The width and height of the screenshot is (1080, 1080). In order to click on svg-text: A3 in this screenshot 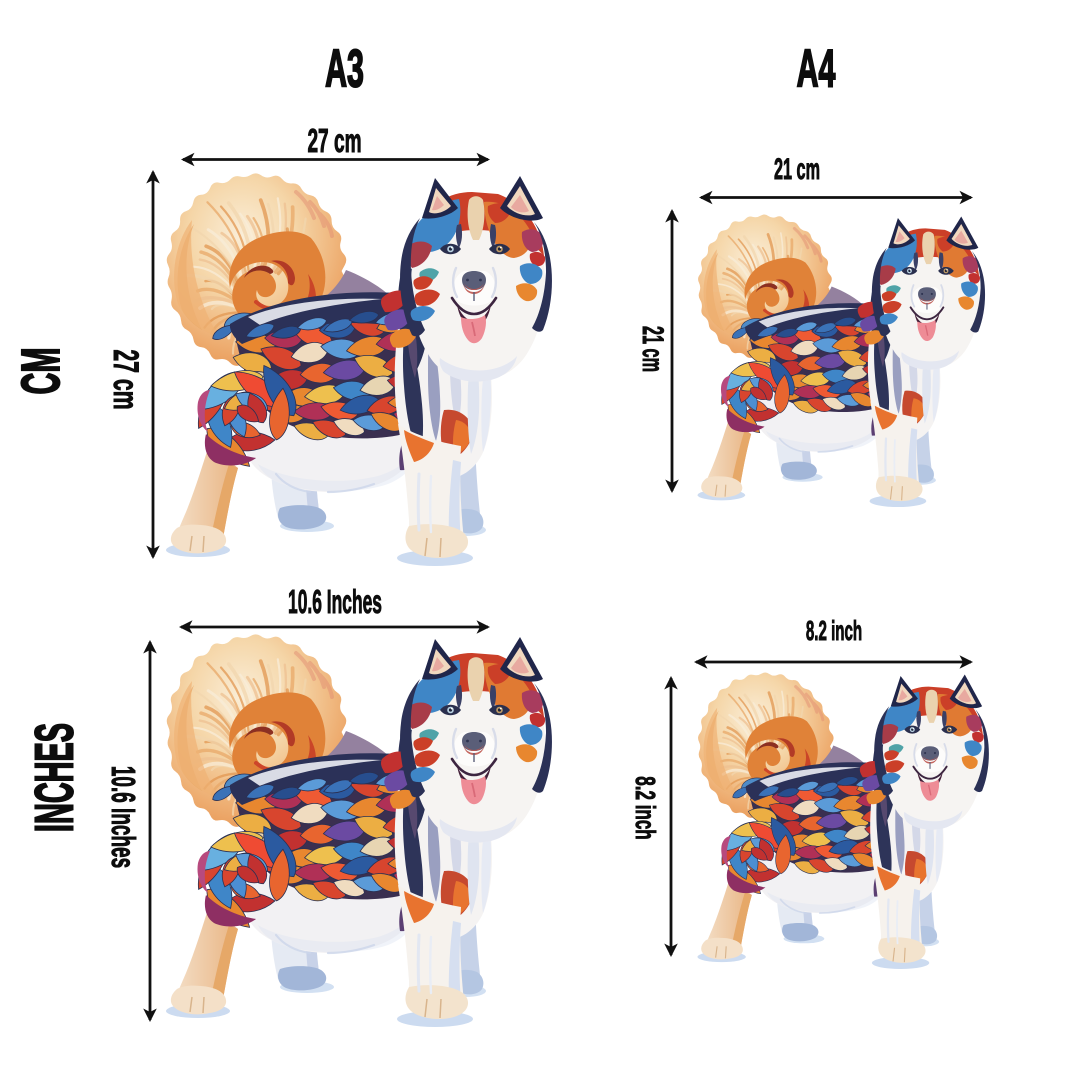, I will do `click(344, 69)`.